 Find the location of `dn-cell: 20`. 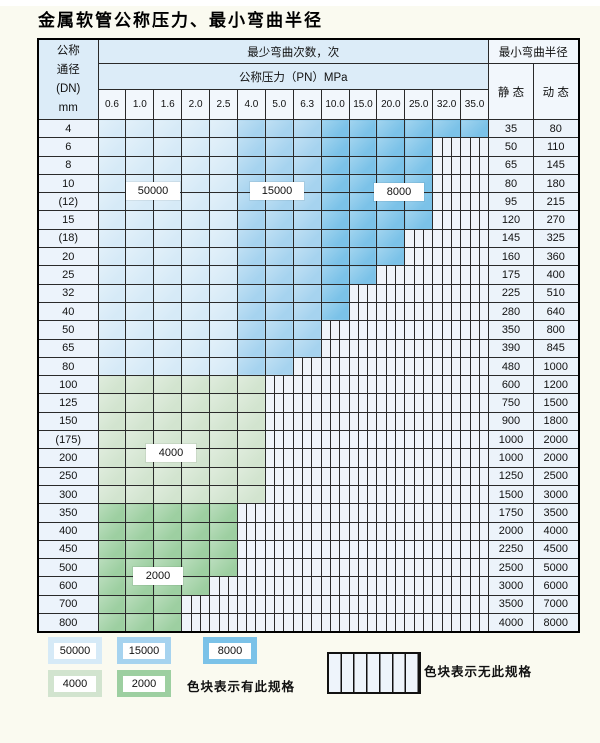

dn-cell: 20 is located at coordinates (68, 257).